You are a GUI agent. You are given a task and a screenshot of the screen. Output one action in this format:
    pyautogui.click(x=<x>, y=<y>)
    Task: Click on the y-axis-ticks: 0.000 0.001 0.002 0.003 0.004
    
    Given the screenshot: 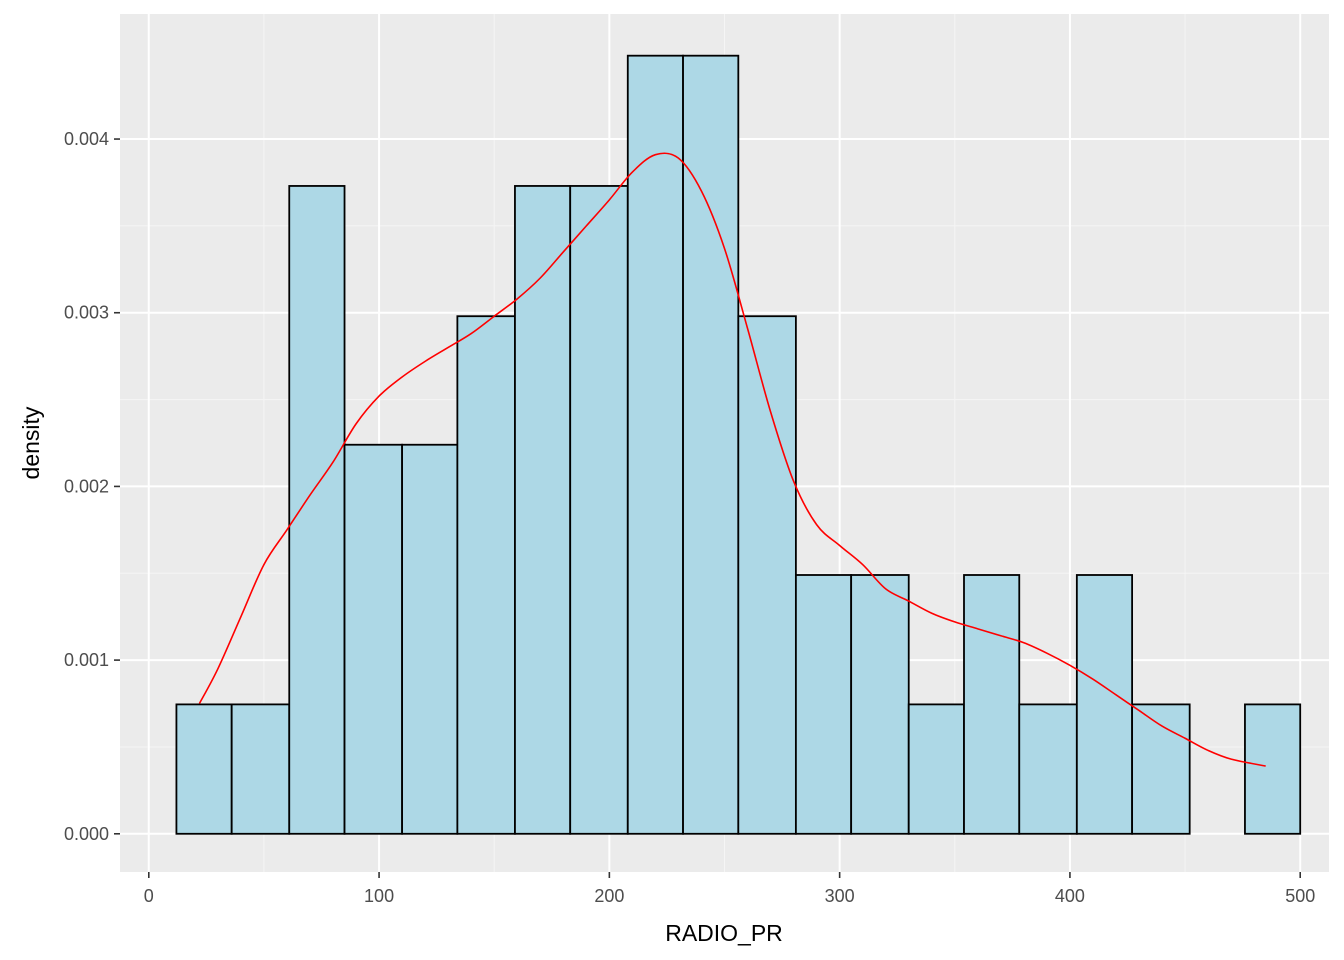 What is the action you would take?
    pyautogui.click(x=92, y=486)
    